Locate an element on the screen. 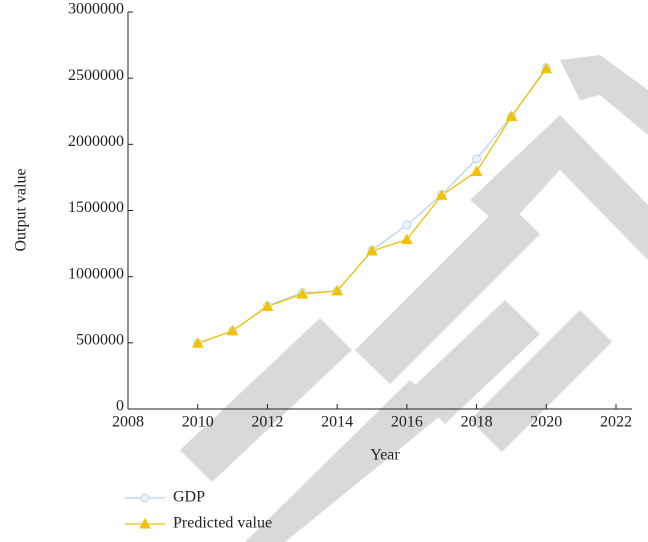 The image size is (648, 542). x-tick-label: 2010 is located at coordinates (198, 422).